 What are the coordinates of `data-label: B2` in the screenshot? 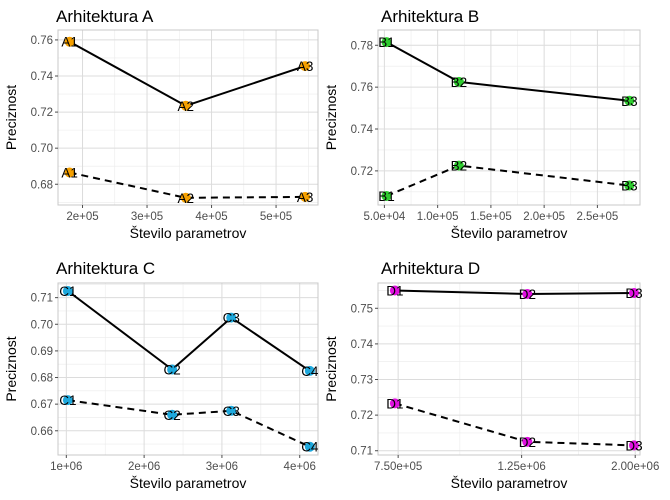 It's located at (459, 82).